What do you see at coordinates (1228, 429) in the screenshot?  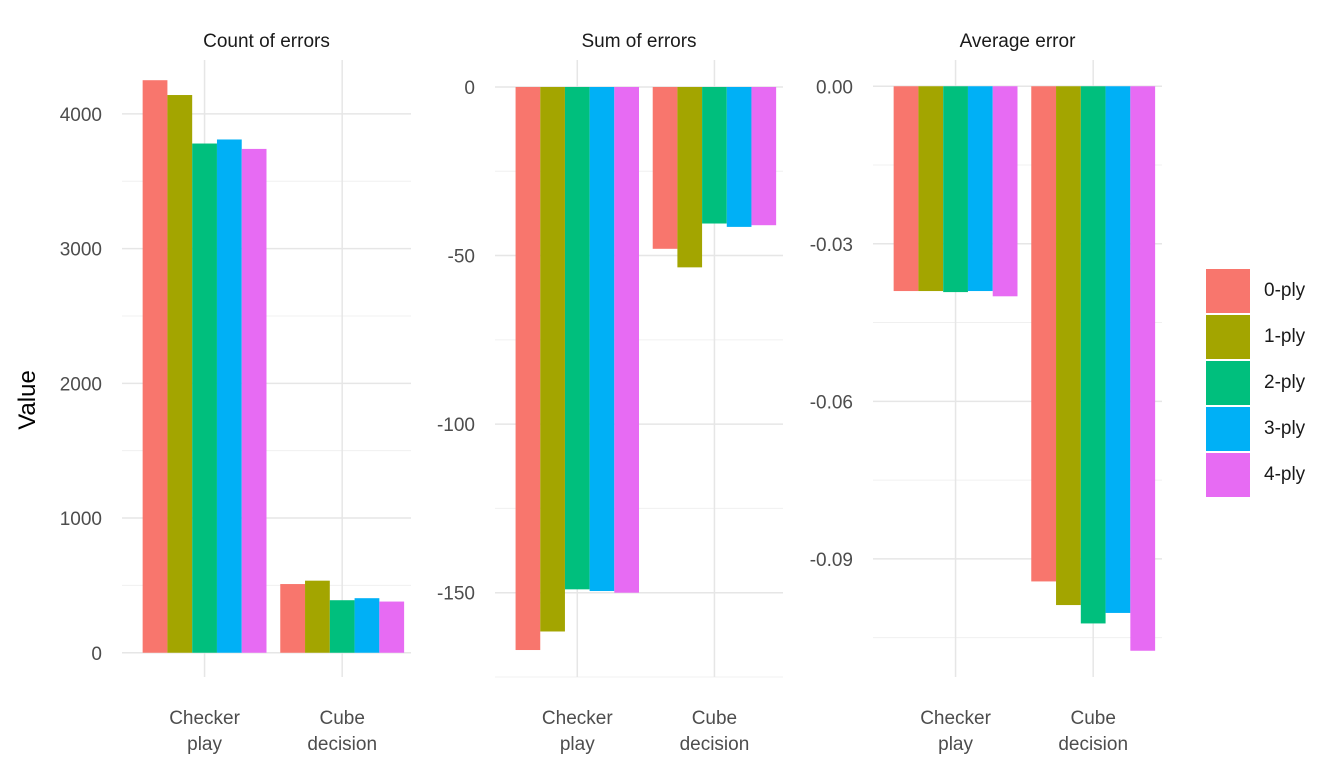 I see `legend-swatch-3ply` at bounding box center [1228, 429].